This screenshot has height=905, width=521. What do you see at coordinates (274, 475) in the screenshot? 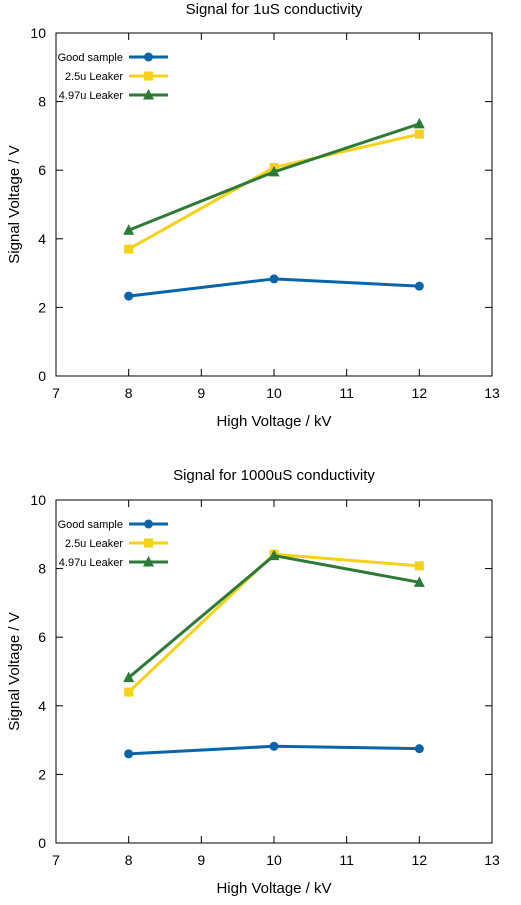
I see `chart-title: Signal for 1000uS conductivity` at bounding box center [274, 475].